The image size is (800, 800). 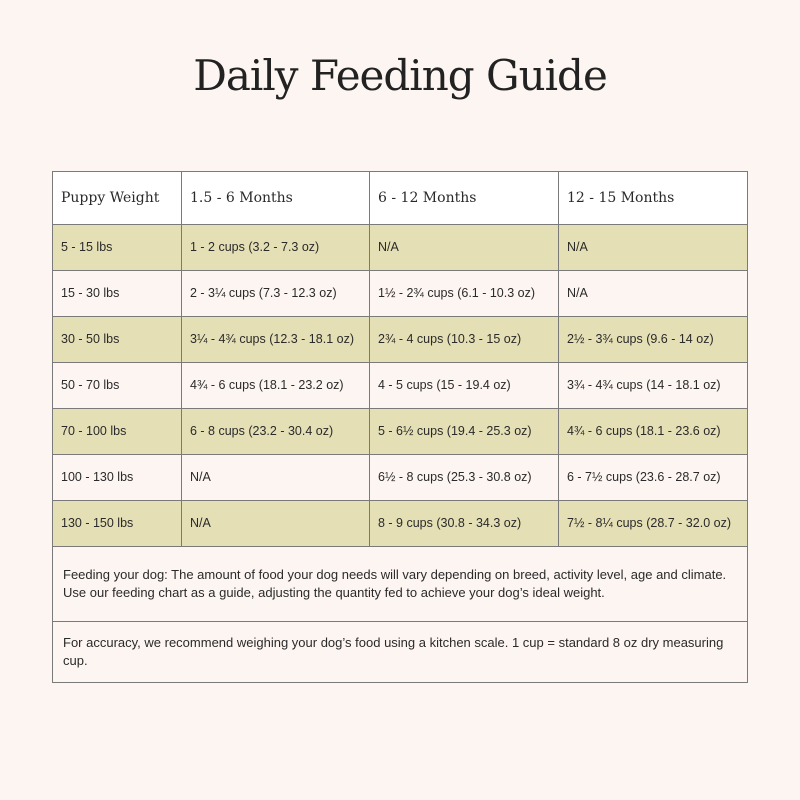 I want to click on cell-weight: 15 - 30 lbs, so click(x=117, y=293).